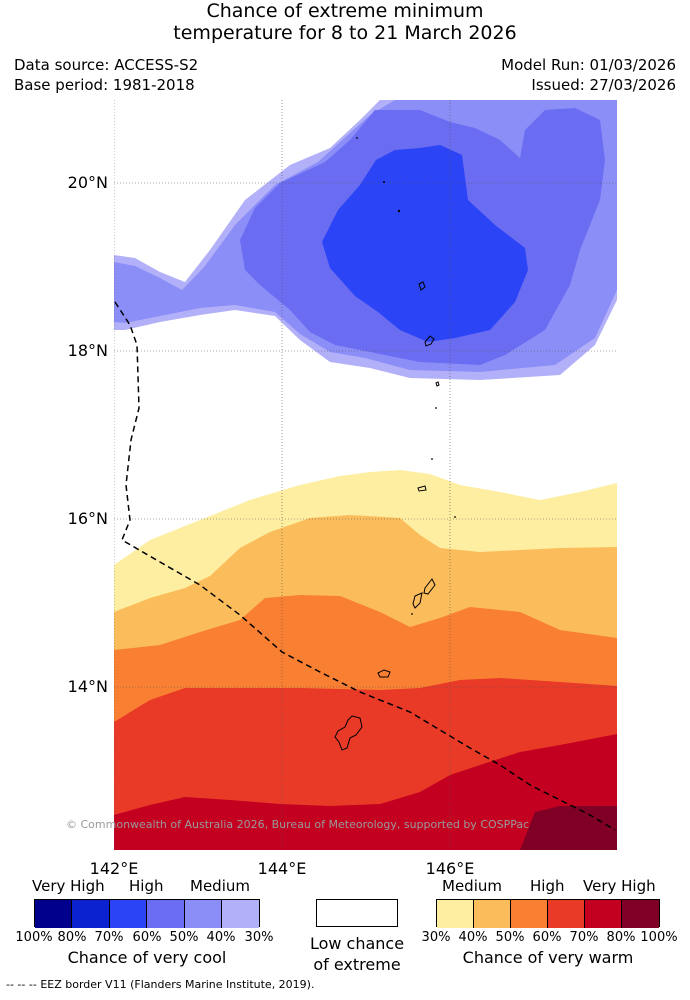 The height and width of the screenshot is (1000, 690). I want to click on lon-label-144e: 144°E, so click(282, 868).